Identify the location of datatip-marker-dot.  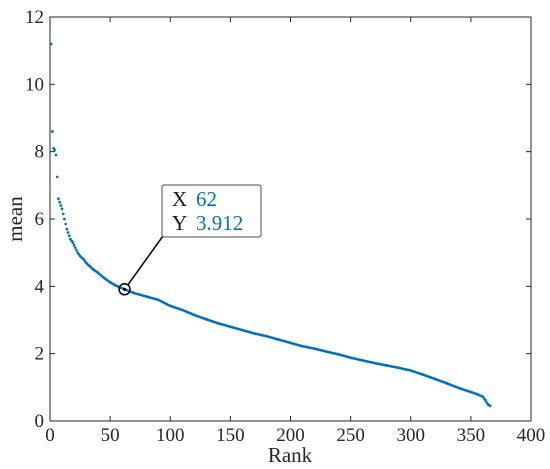
(124, 289).